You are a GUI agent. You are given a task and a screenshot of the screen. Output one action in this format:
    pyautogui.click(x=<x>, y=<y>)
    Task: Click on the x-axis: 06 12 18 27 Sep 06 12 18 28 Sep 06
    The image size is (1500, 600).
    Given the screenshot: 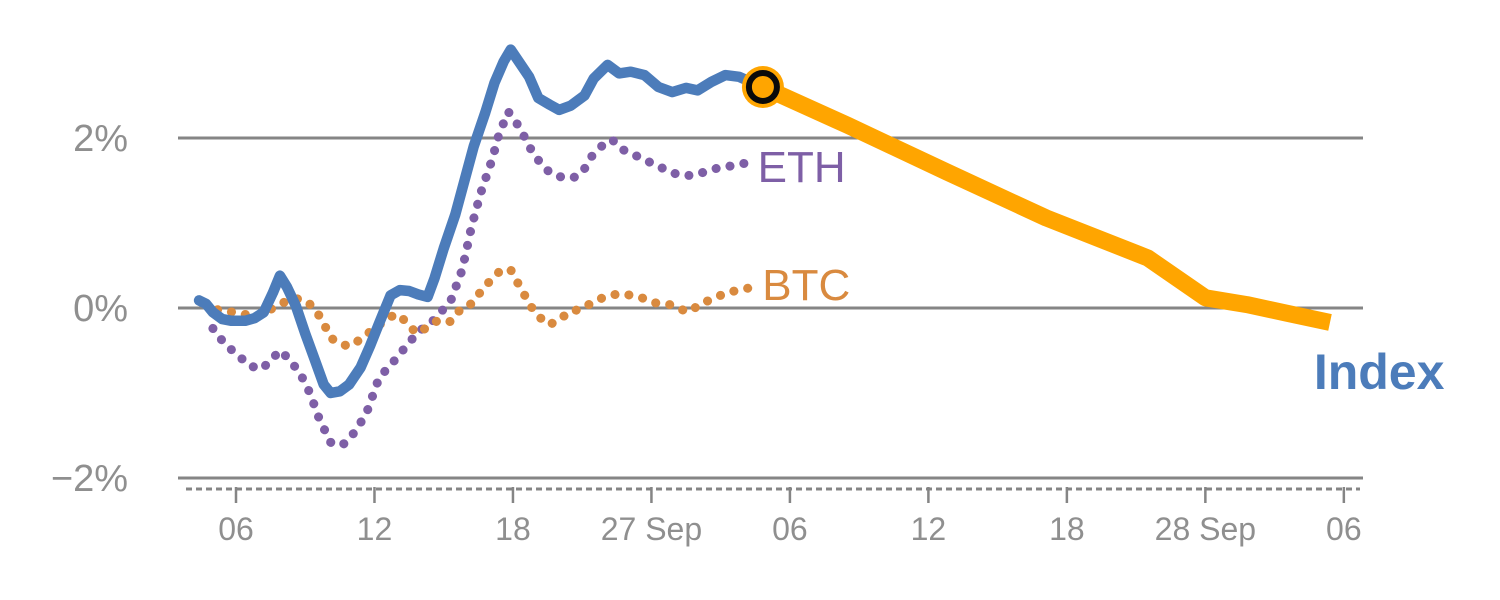 What is the action you would take?
    pyautogui.click(x=774, y=517)
    